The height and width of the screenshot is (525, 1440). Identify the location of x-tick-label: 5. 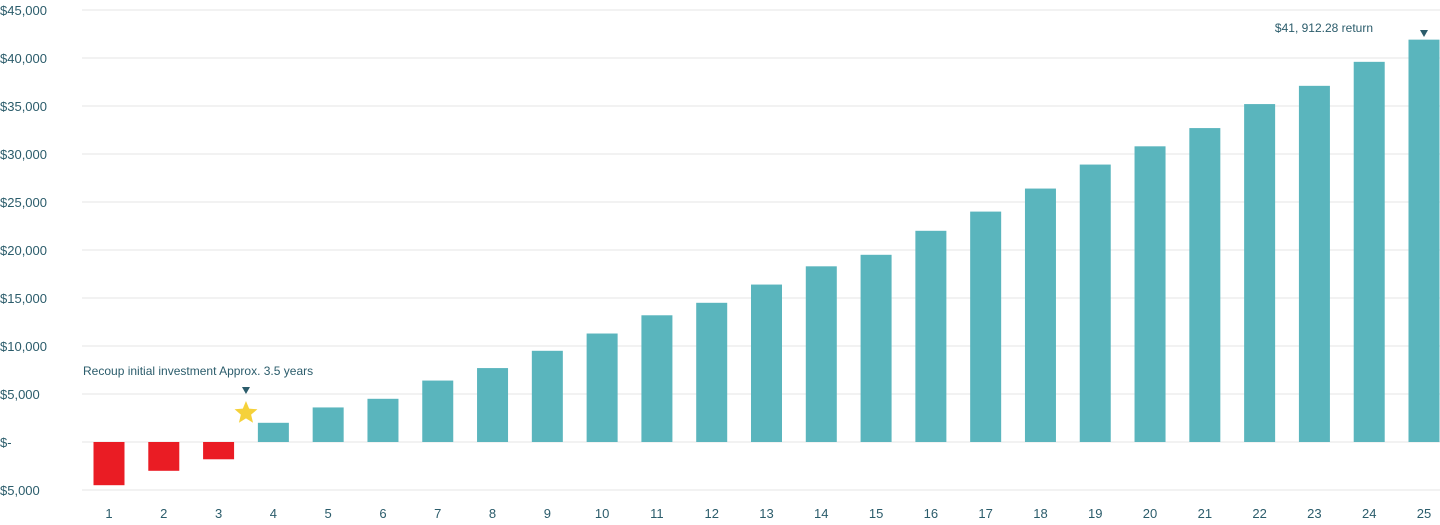
(328, 513).